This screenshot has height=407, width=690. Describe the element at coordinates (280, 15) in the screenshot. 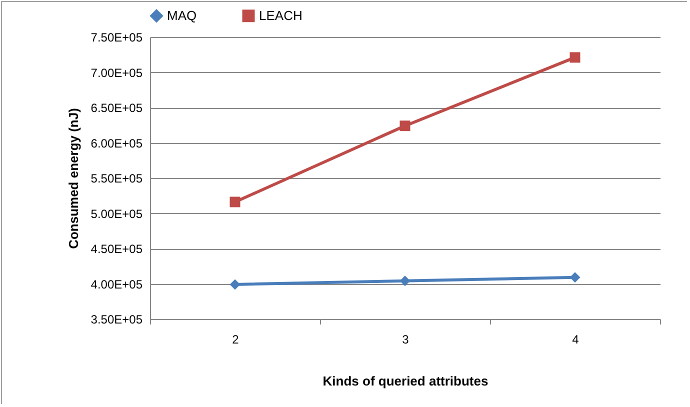

I see `legend-label: LEACH` at that location.